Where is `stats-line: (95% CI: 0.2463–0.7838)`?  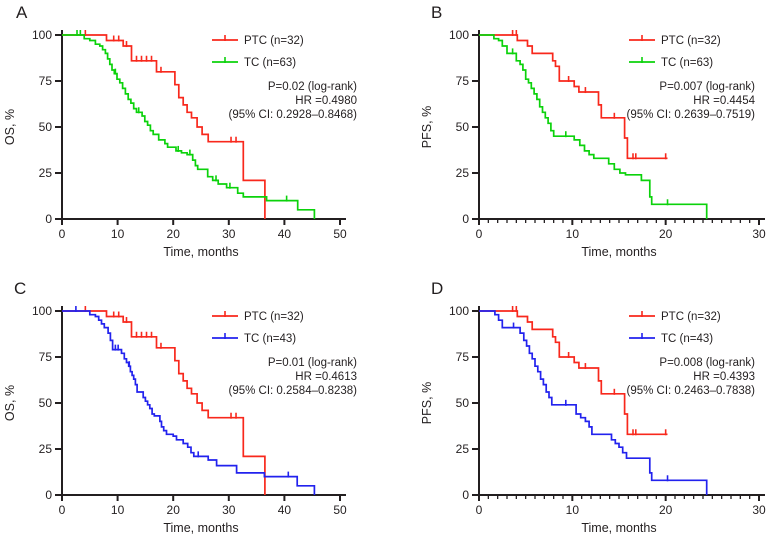
stats-line: (95% CI: 0.2463–0.7838) is located at coordinates (690, 391).